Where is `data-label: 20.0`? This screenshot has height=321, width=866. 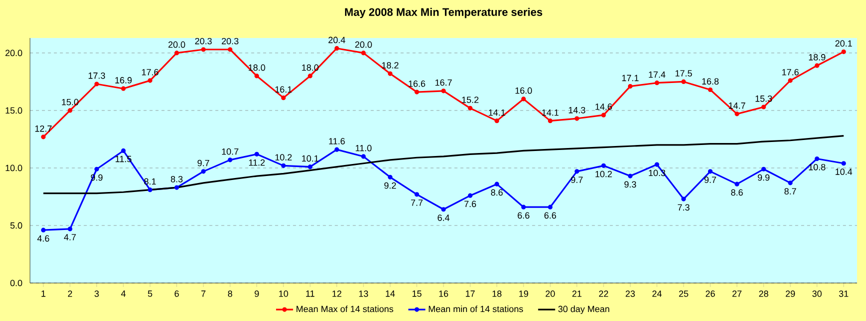 data-label: 20.0 is located at coordinates (177, 44).